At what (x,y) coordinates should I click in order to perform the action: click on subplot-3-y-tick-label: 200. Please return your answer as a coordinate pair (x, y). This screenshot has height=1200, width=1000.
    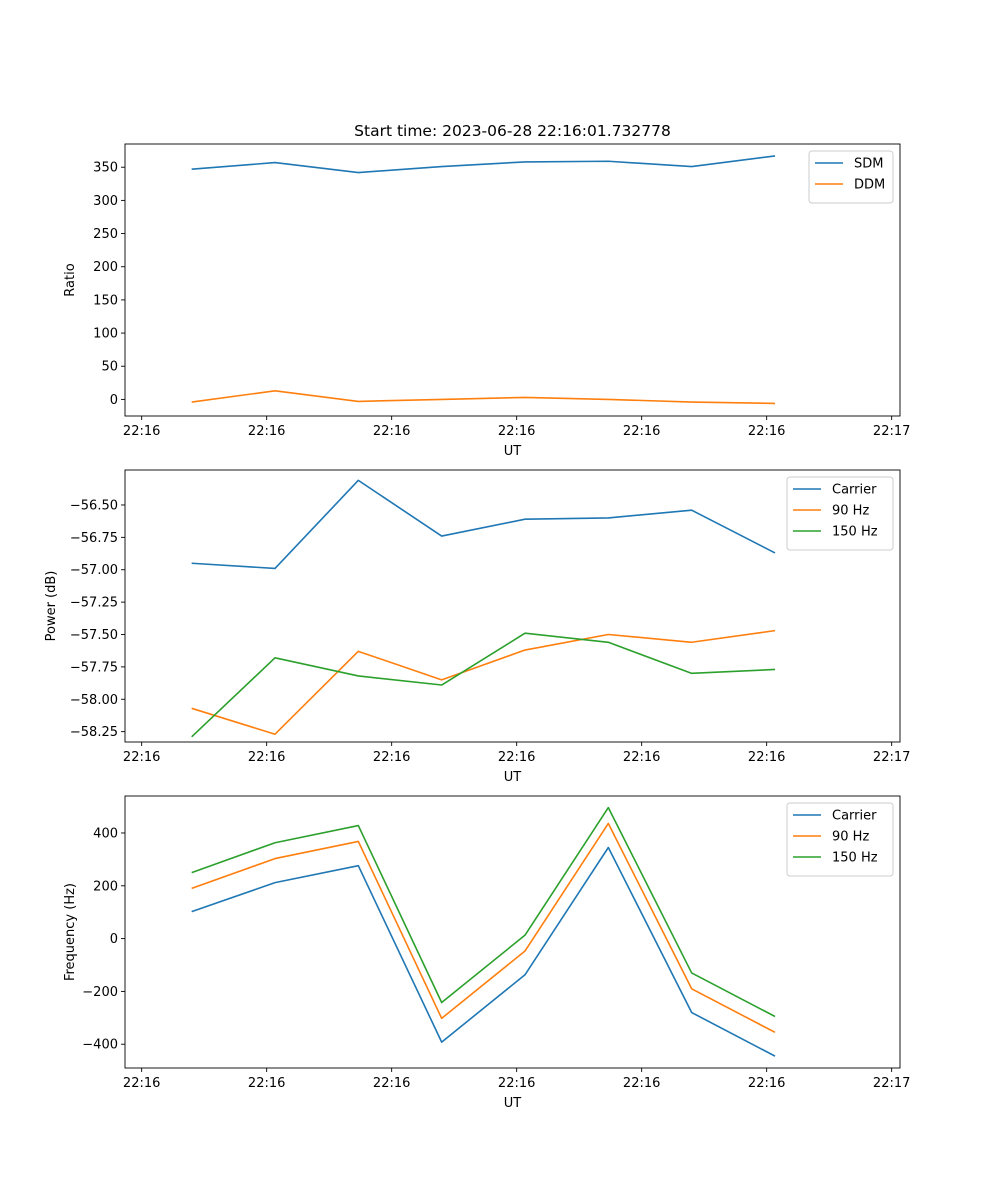
    Looking at the image, I should click on (105, 886).